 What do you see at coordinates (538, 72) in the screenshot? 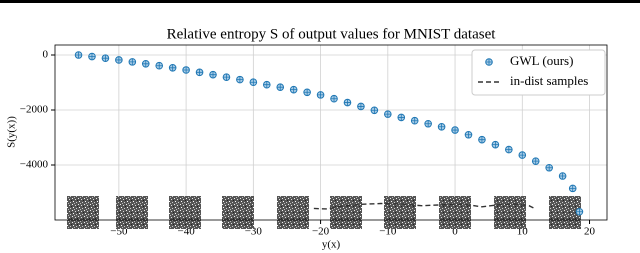
I see `legend: GWL (ours) in-dist samples` at bounding box center [538, 72].